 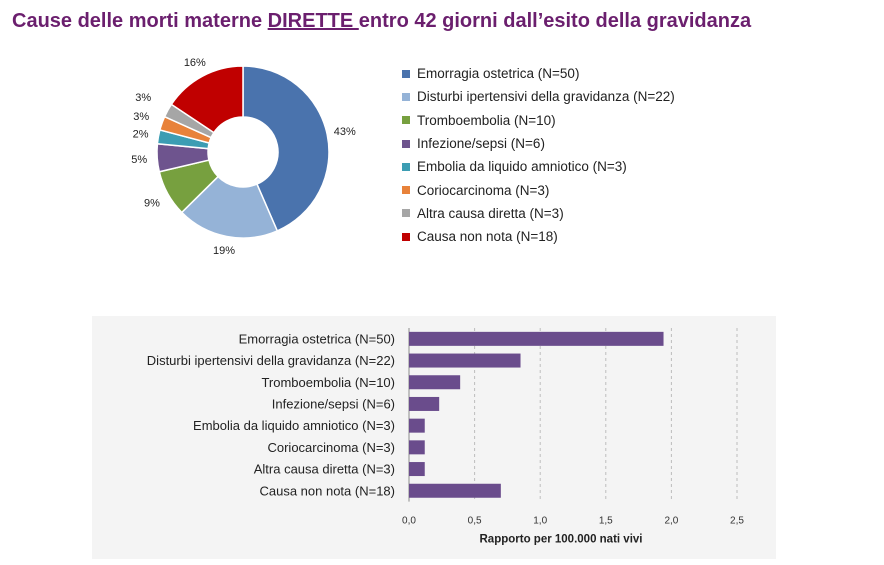 I want to click on legend-item: Infezione/sepsi (N=6), so click(x=538, y=143).